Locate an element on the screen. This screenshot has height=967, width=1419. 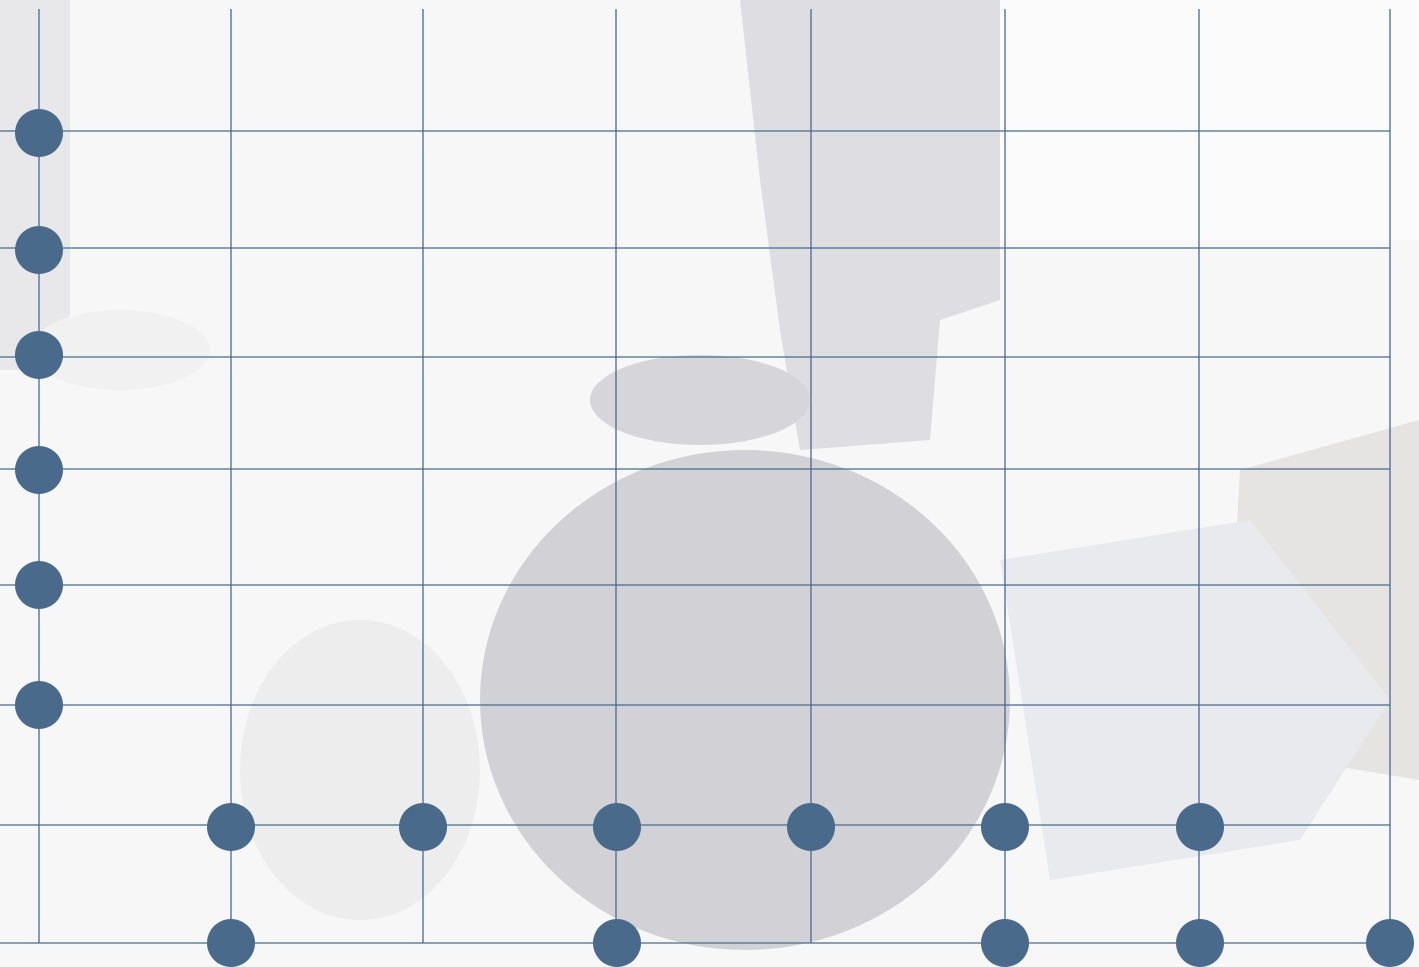
photo-shape-left-shoe is located at coordinates (120, 350).